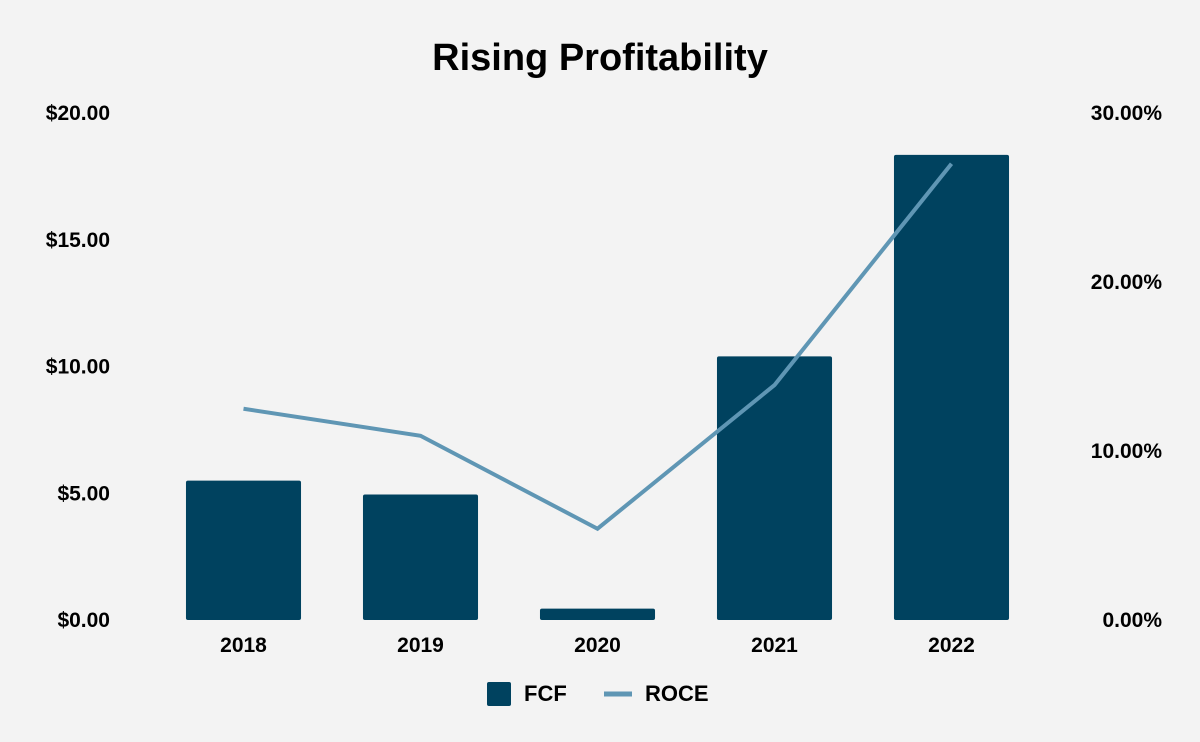 Image resolution: width=1200 pixels, height=742 pixels. I want to click on left-tick-label: $20.00, so click(78, 113).